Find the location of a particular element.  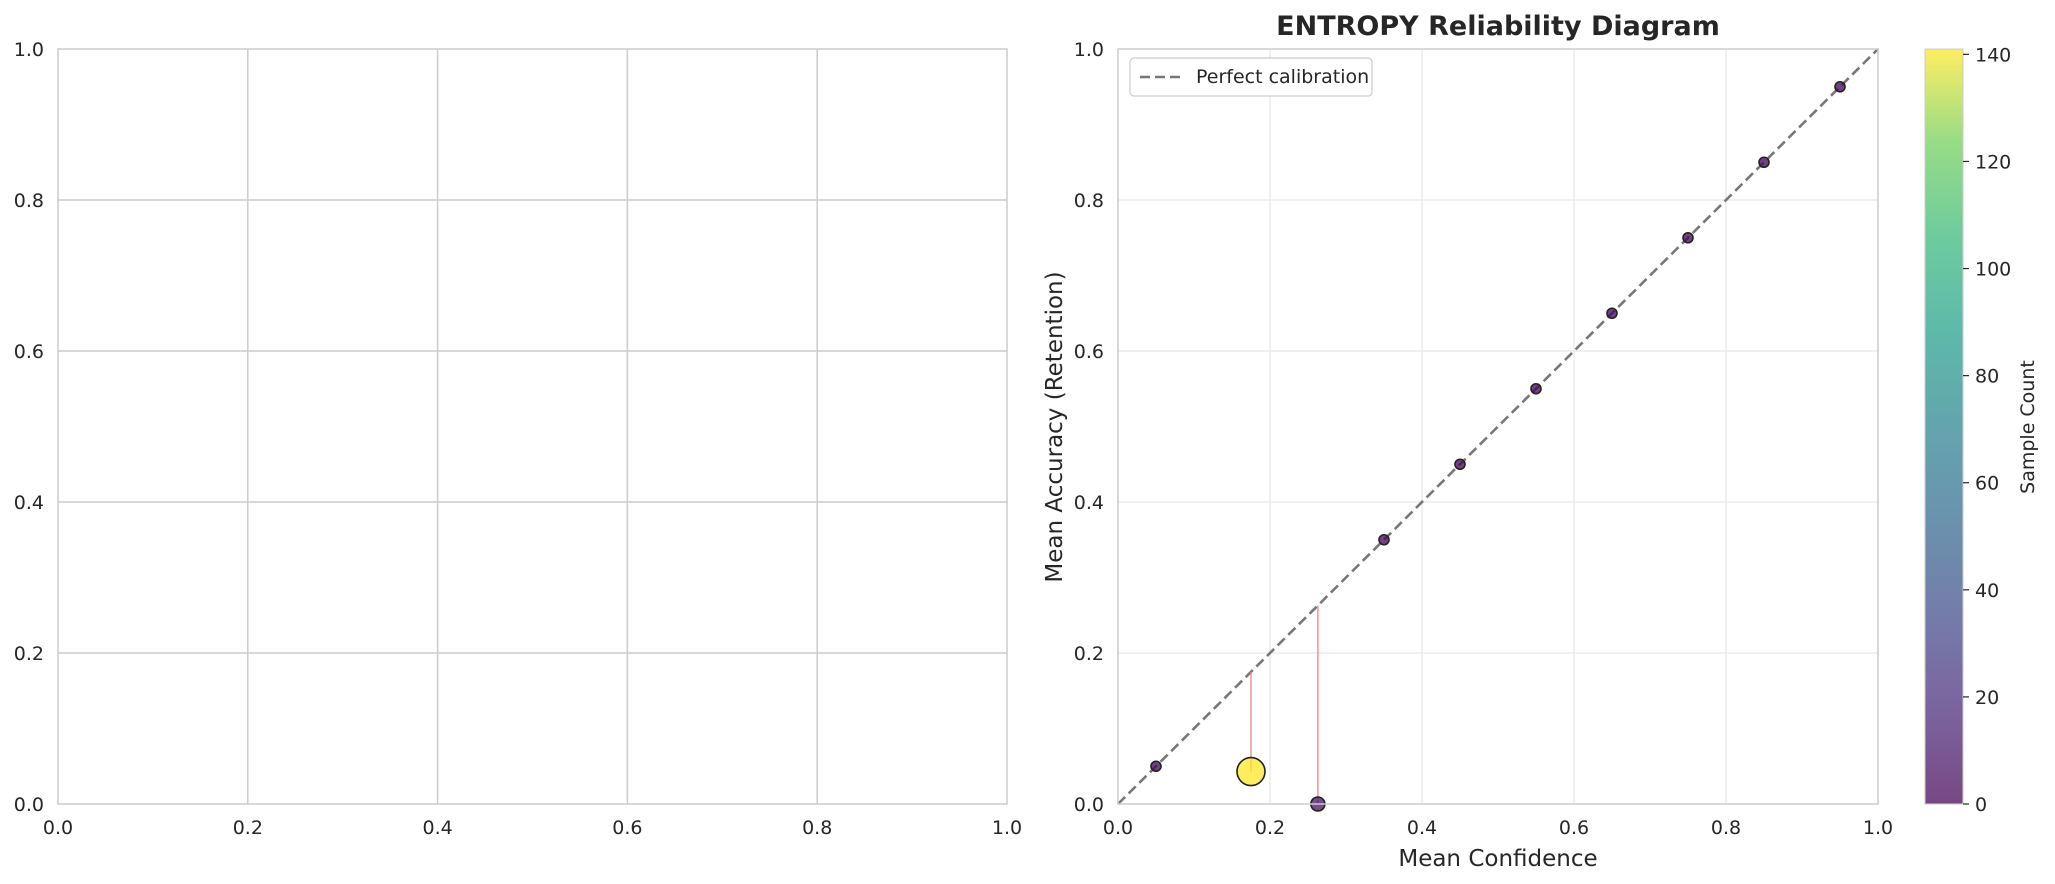

colorbar-tick-label: 20 is located at coordinates (1987, 698).